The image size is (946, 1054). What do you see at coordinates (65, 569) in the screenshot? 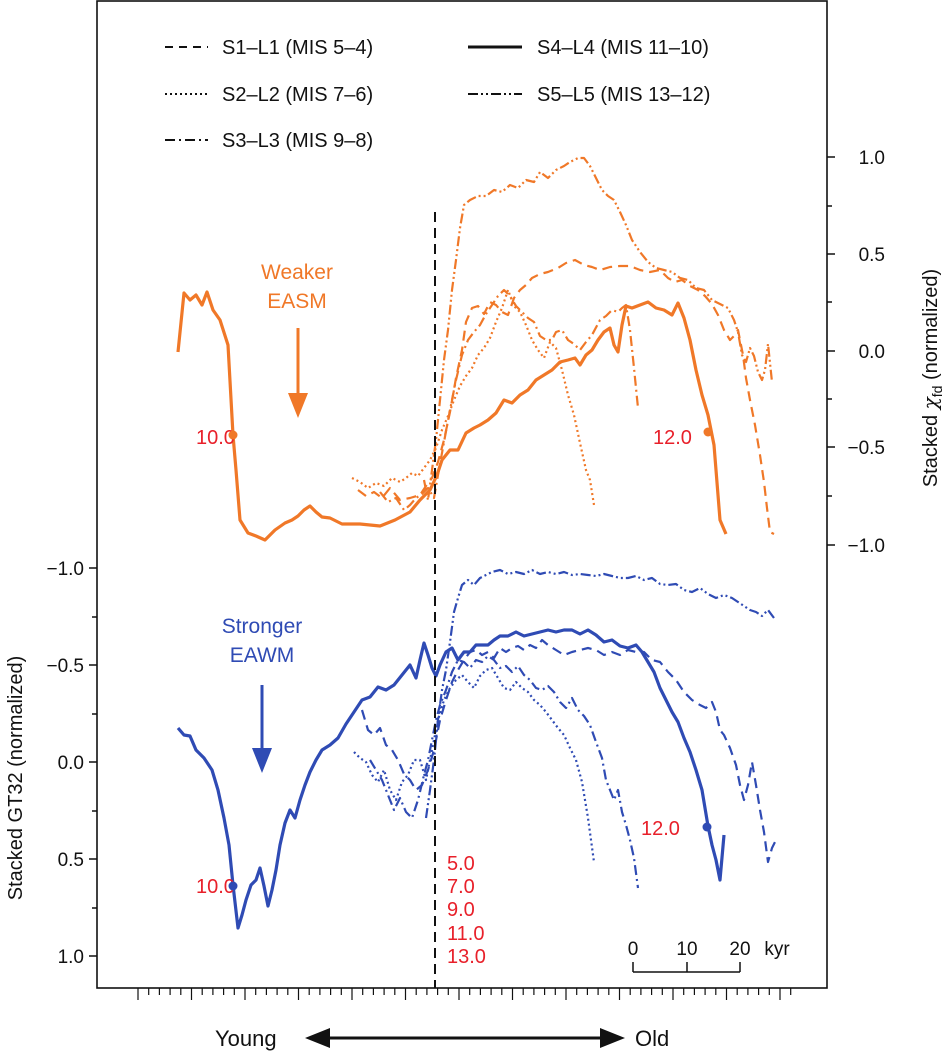
I see `left-tick-label: −1.0` at bounding box center [65, 569].